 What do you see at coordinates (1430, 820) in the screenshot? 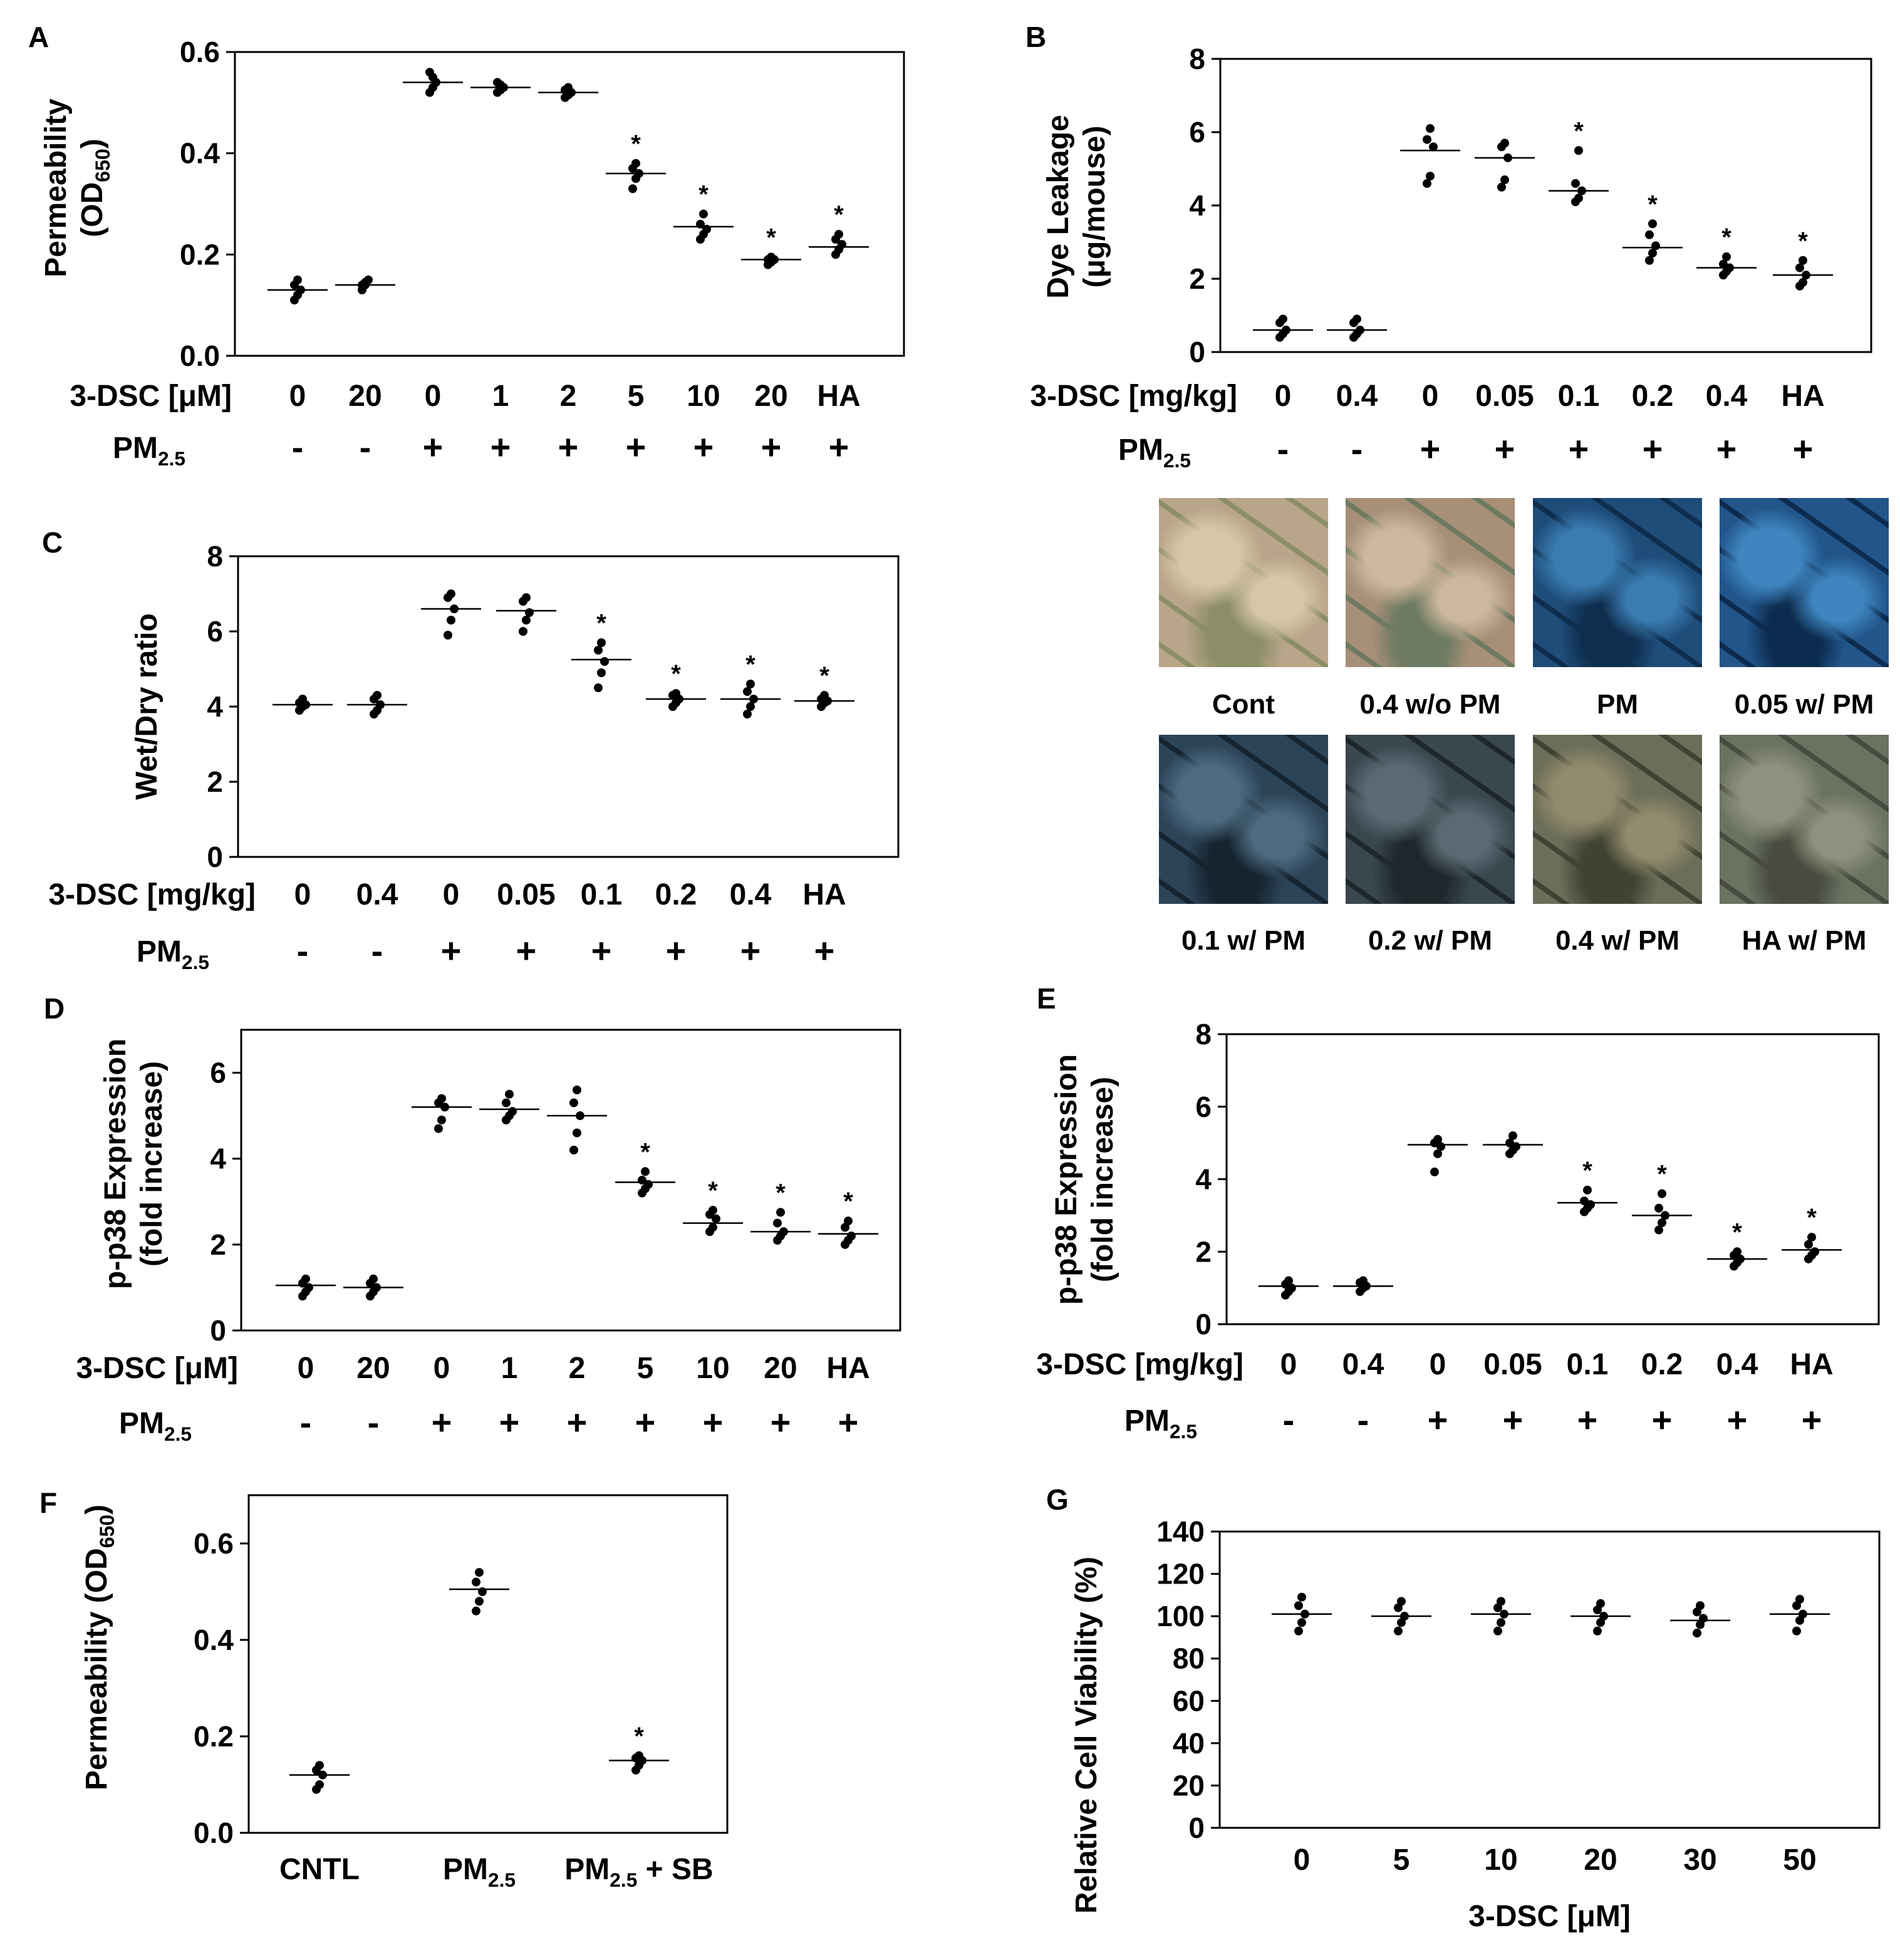
I see `intestine-photo` at bounding box center [1430, 820].